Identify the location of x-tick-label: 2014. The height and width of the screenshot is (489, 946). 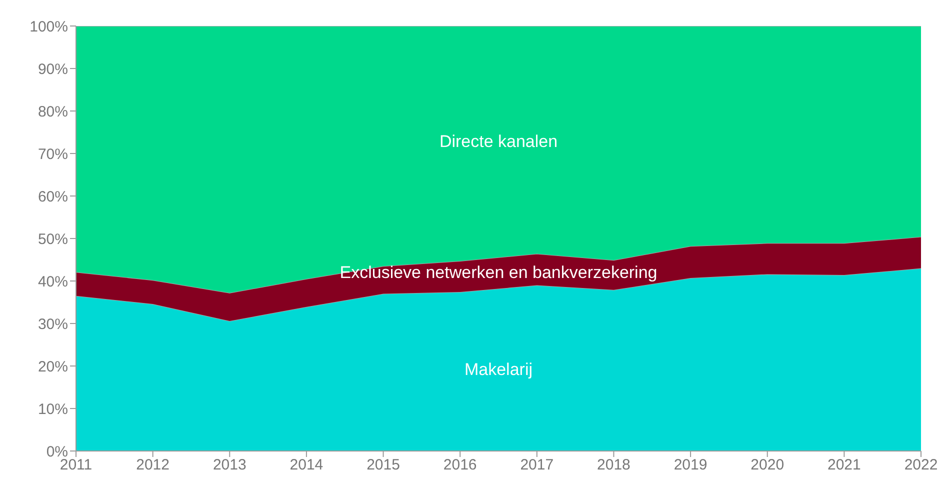
(307, 465).